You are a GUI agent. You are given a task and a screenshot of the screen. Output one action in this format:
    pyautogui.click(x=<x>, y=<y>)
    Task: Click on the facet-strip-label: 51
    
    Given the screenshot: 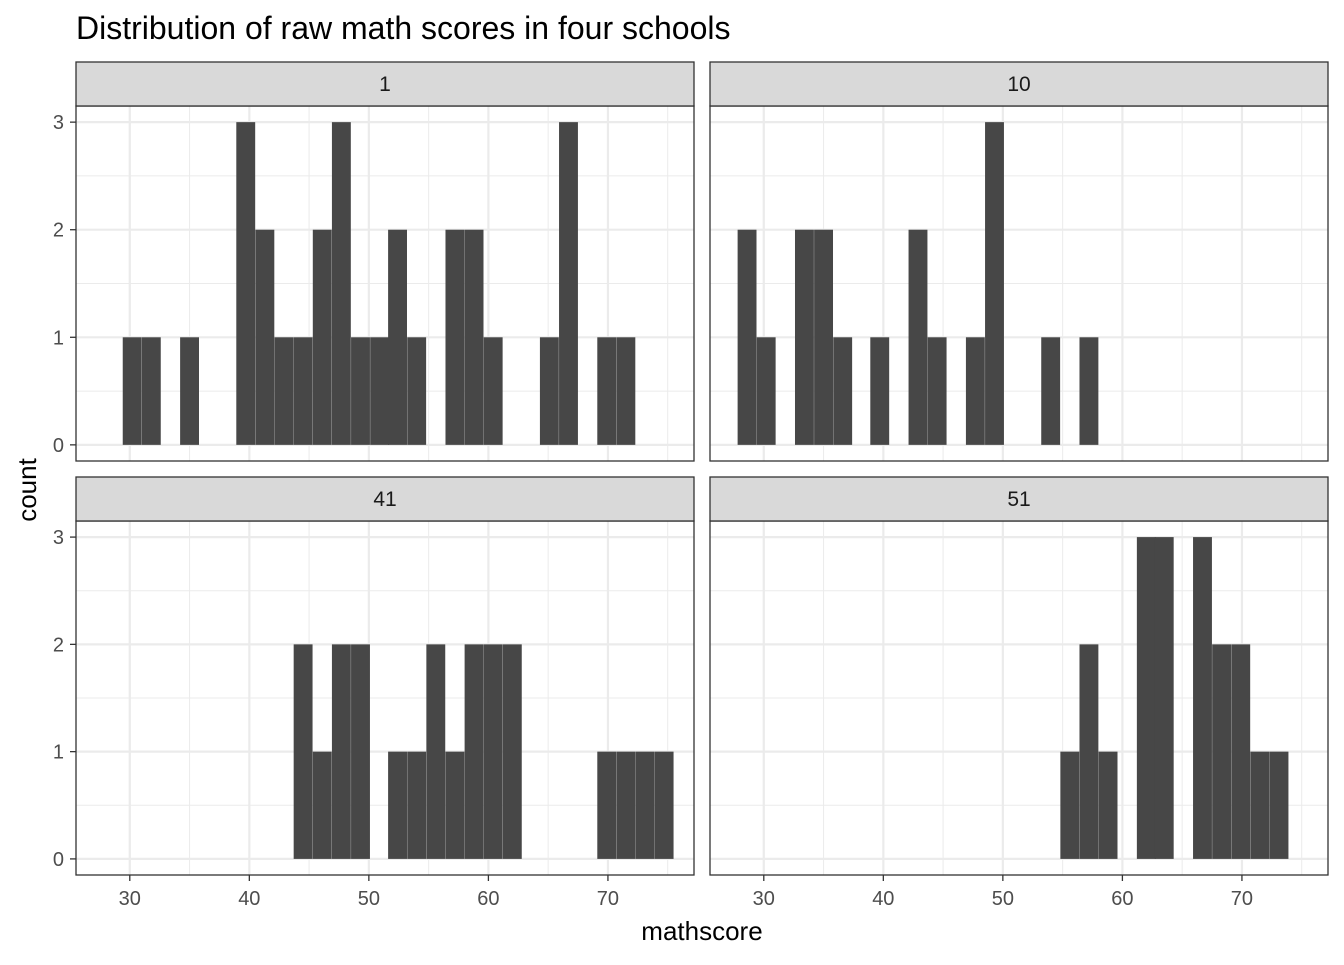 What is the action you would take?
    pyautogui.click(x=1018, y=499)
    